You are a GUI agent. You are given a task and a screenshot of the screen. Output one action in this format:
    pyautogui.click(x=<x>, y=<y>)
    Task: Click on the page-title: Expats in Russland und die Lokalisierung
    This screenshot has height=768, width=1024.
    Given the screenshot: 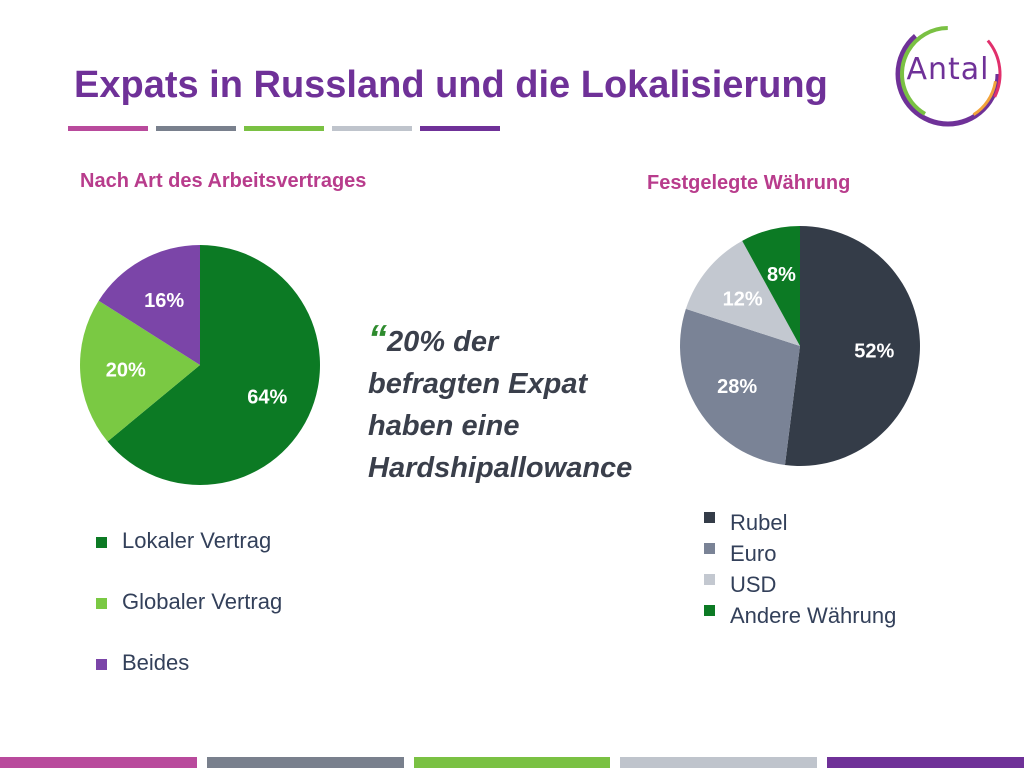 What is the action you would take?
    pyautogui.click(x=451, y=85)
    